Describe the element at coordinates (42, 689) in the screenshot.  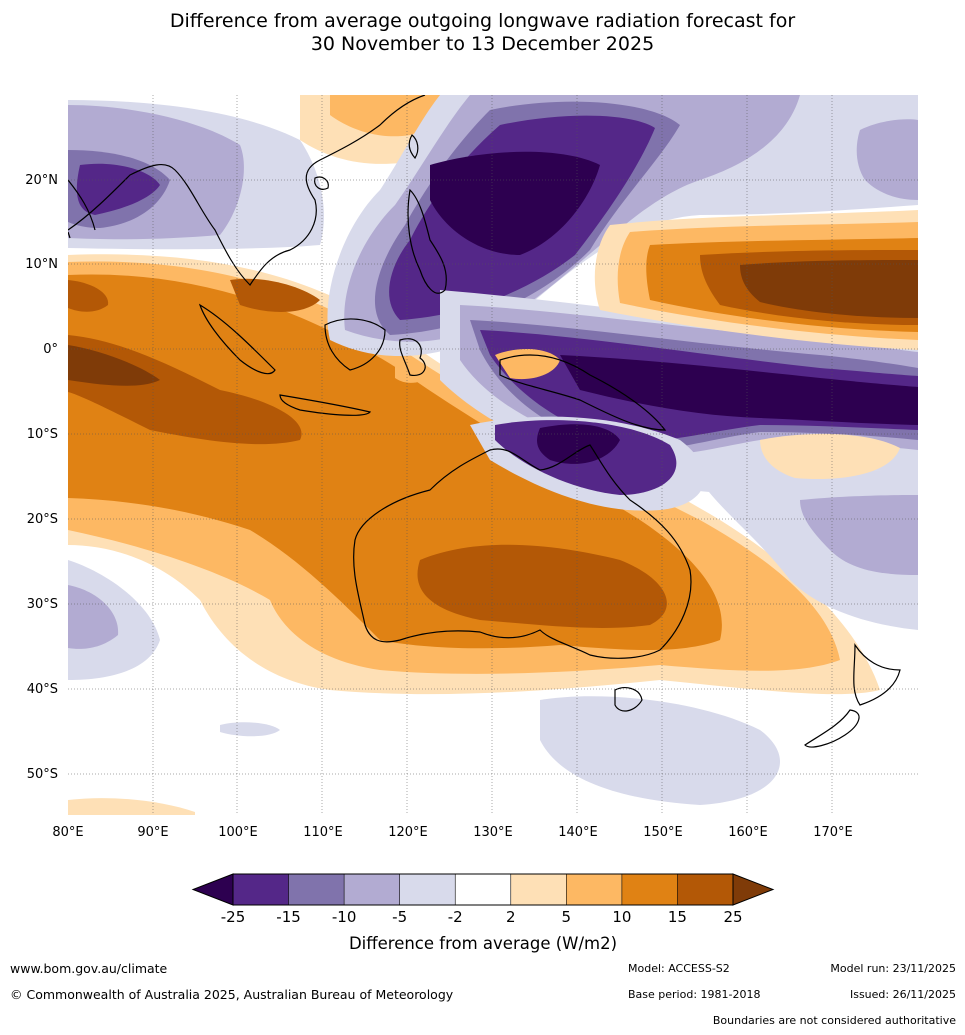
I see `lat-tick-label: 40°S` at that location.